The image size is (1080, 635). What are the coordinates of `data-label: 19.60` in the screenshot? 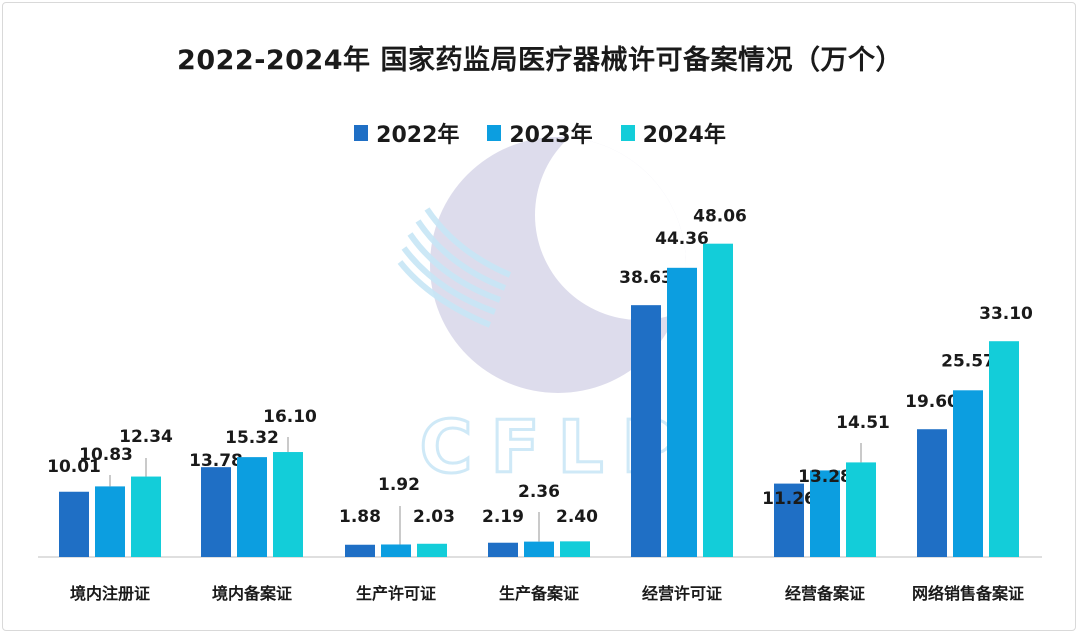 It's located at (932, 402).